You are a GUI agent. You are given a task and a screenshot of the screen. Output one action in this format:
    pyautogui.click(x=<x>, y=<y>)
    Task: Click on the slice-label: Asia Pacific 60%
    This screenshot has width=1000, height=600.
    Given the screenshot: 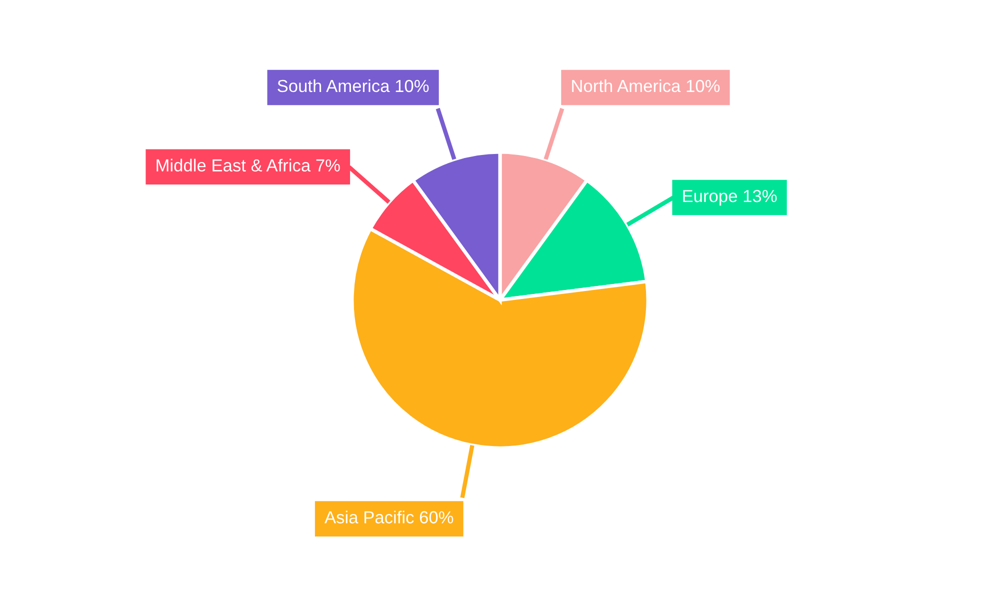 What is the action you would take?
    pyautogui.click(x=389, y=517)
    